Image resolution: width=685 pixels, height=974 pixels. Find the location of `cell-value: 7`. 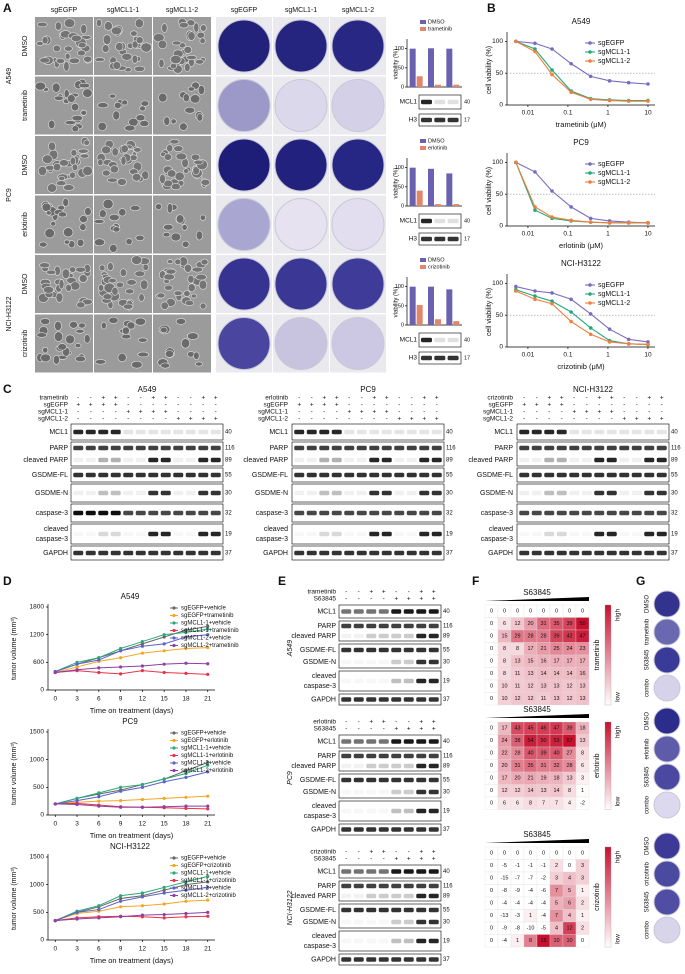

cell-value: 7 is located at coordinates (556, 891).